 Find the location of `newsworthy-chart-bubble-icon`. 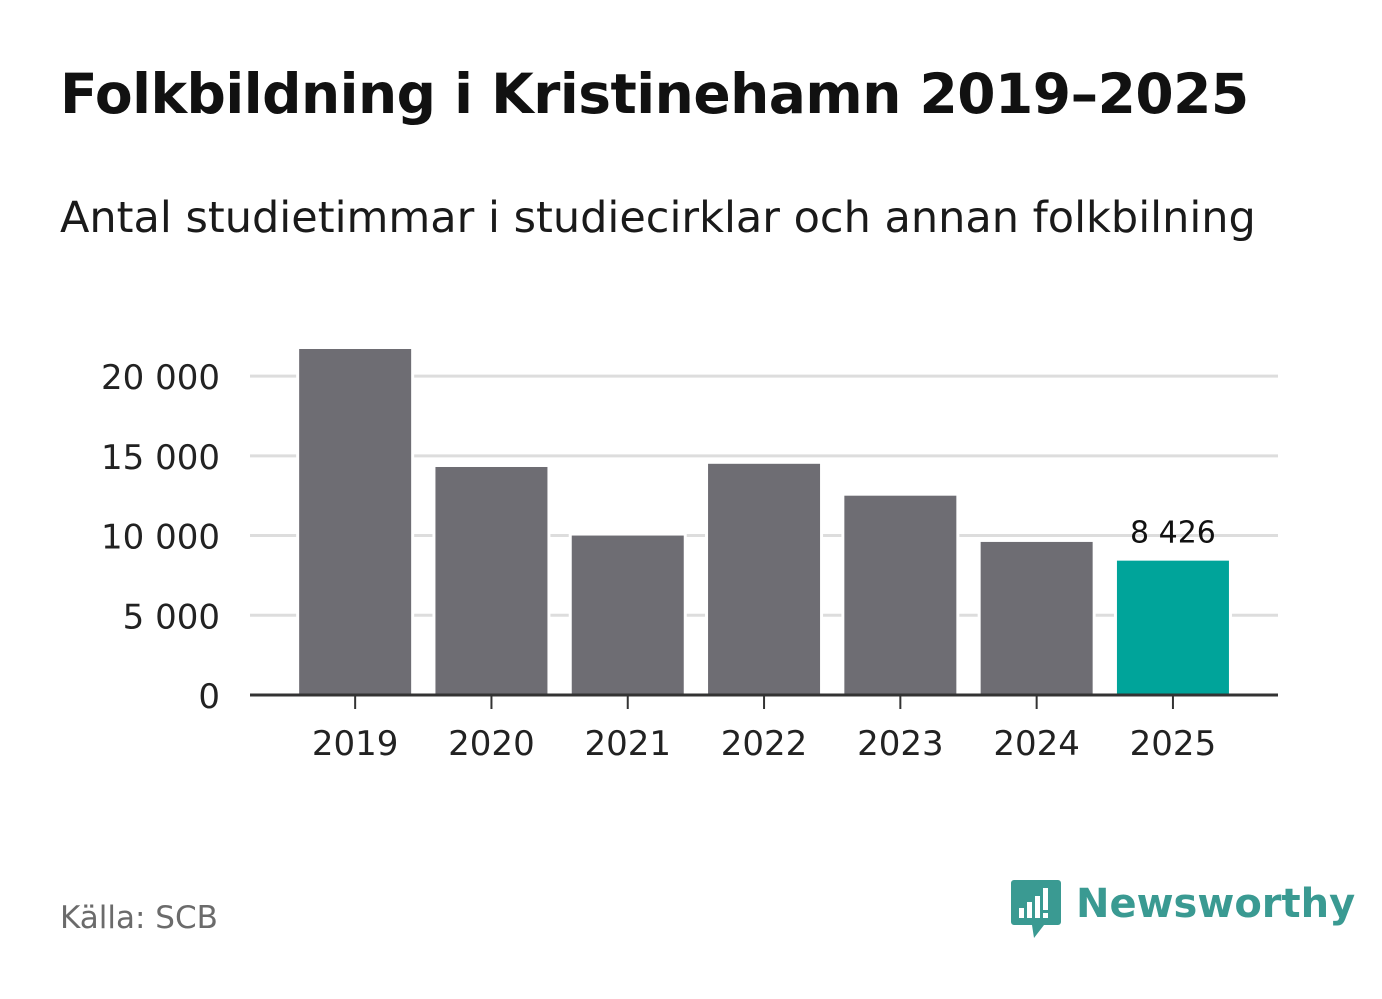

newsworthy-chart-bubble-icon is located at coordinates (1036, 909).